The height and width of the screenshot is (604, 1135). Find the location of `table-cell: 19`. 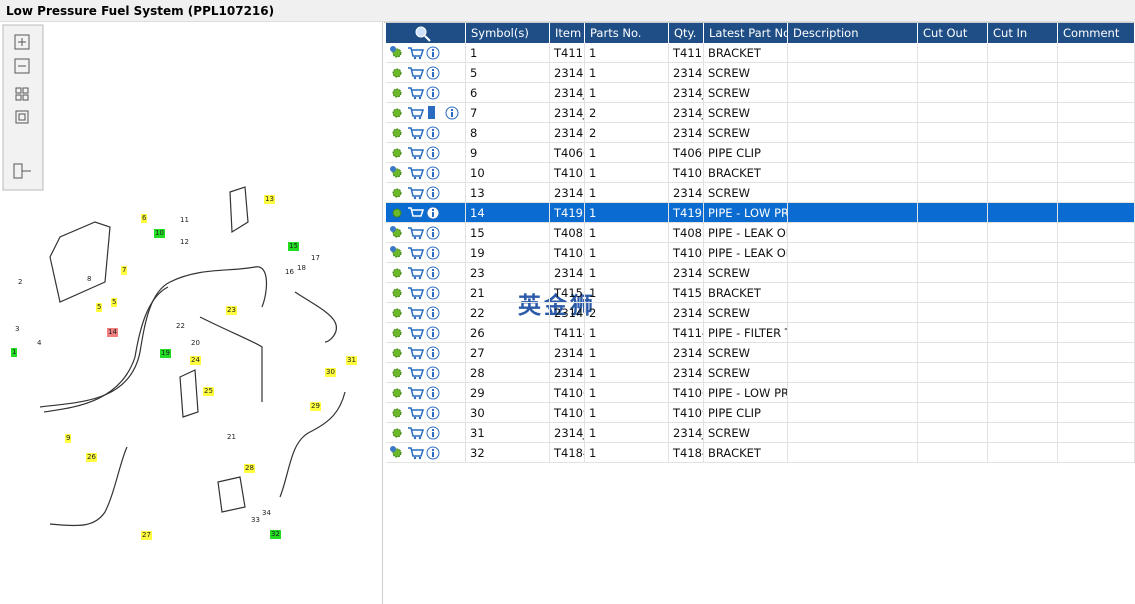

table-cell: 19 is located at coordinates (508, 253).